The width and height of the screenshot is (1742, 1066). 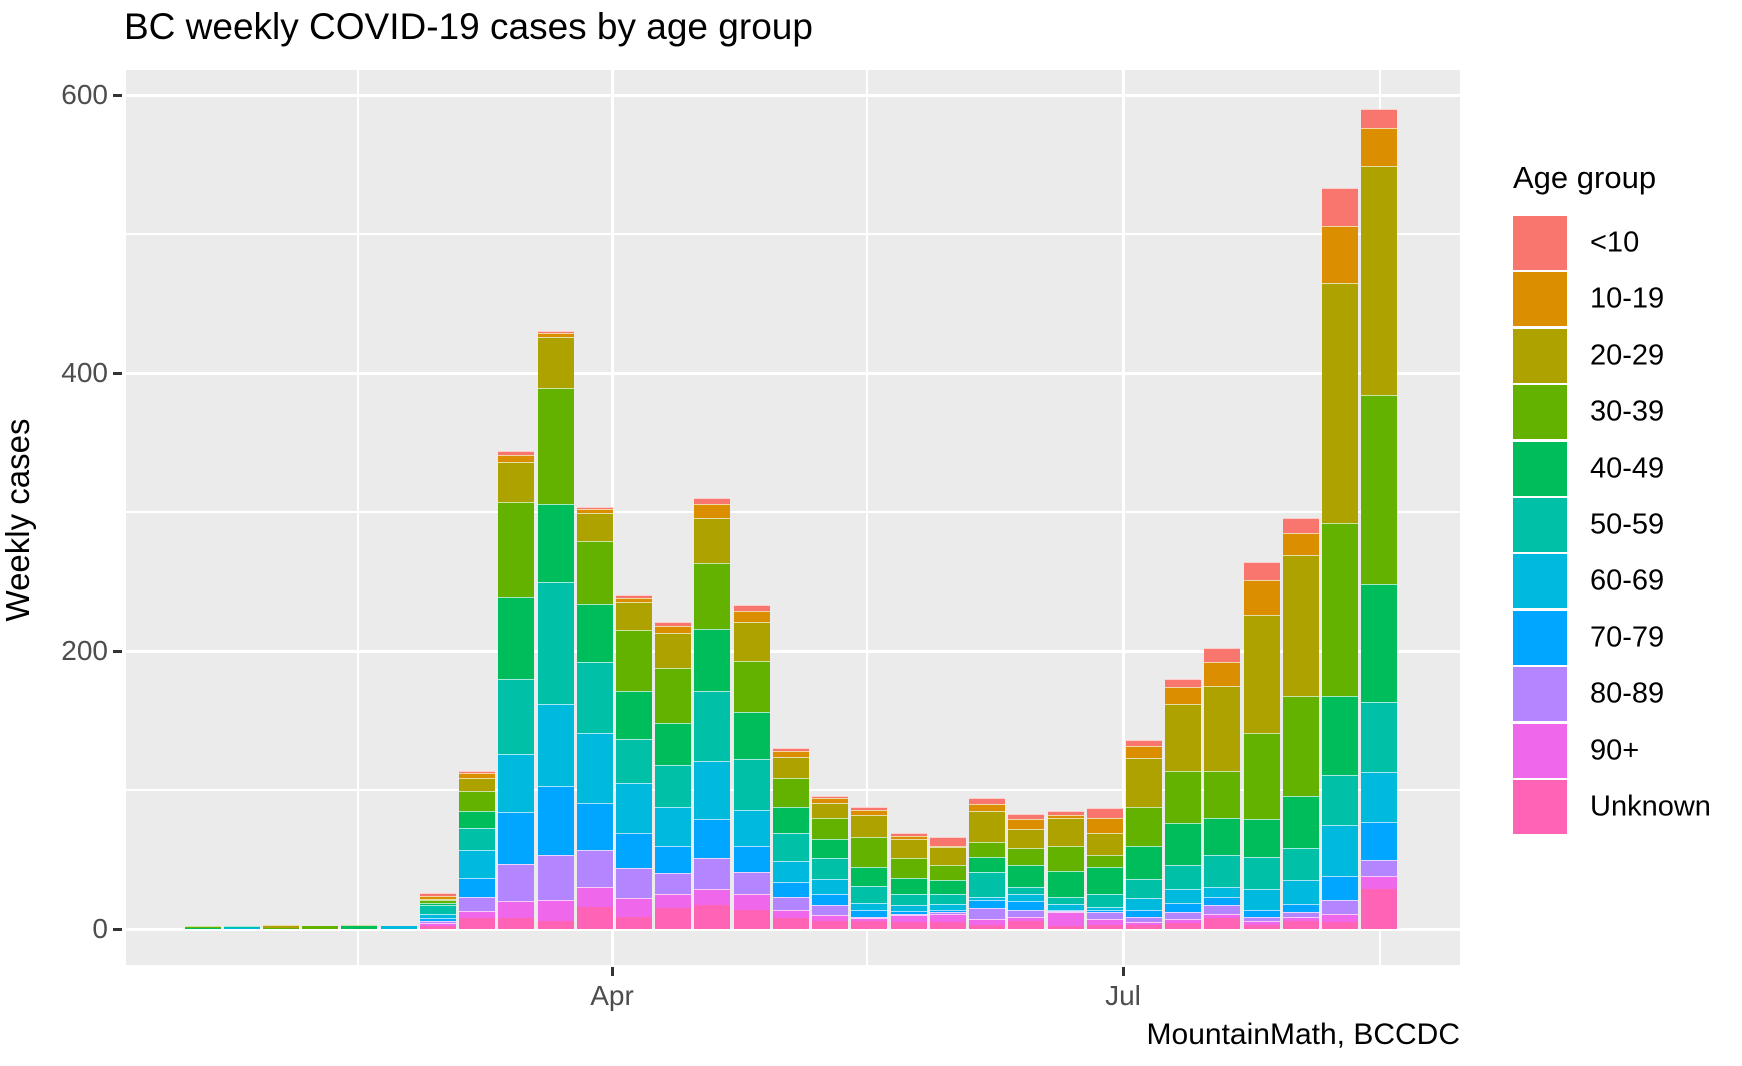 I want to click on y-tick-label: 400, so click(x=84, y=372).